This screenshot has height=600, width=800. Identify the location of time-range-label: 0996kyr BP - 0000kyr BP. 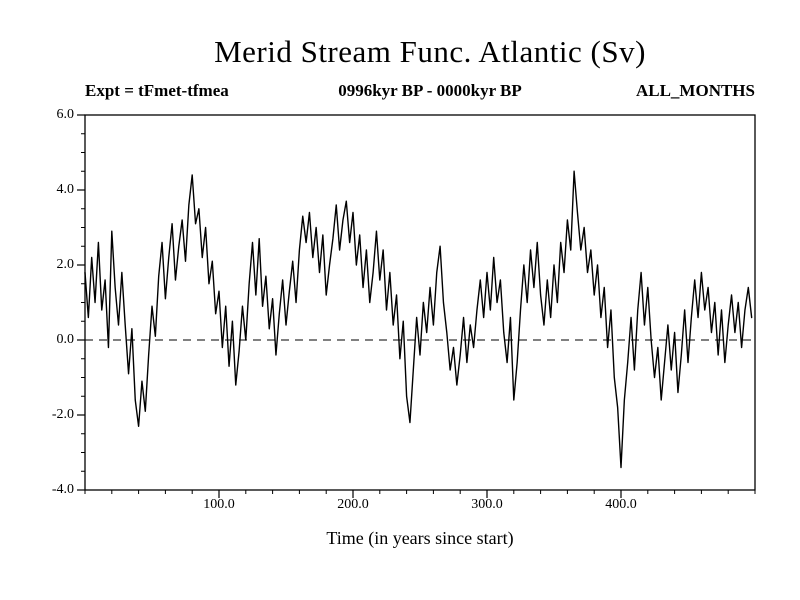
(430, 90).